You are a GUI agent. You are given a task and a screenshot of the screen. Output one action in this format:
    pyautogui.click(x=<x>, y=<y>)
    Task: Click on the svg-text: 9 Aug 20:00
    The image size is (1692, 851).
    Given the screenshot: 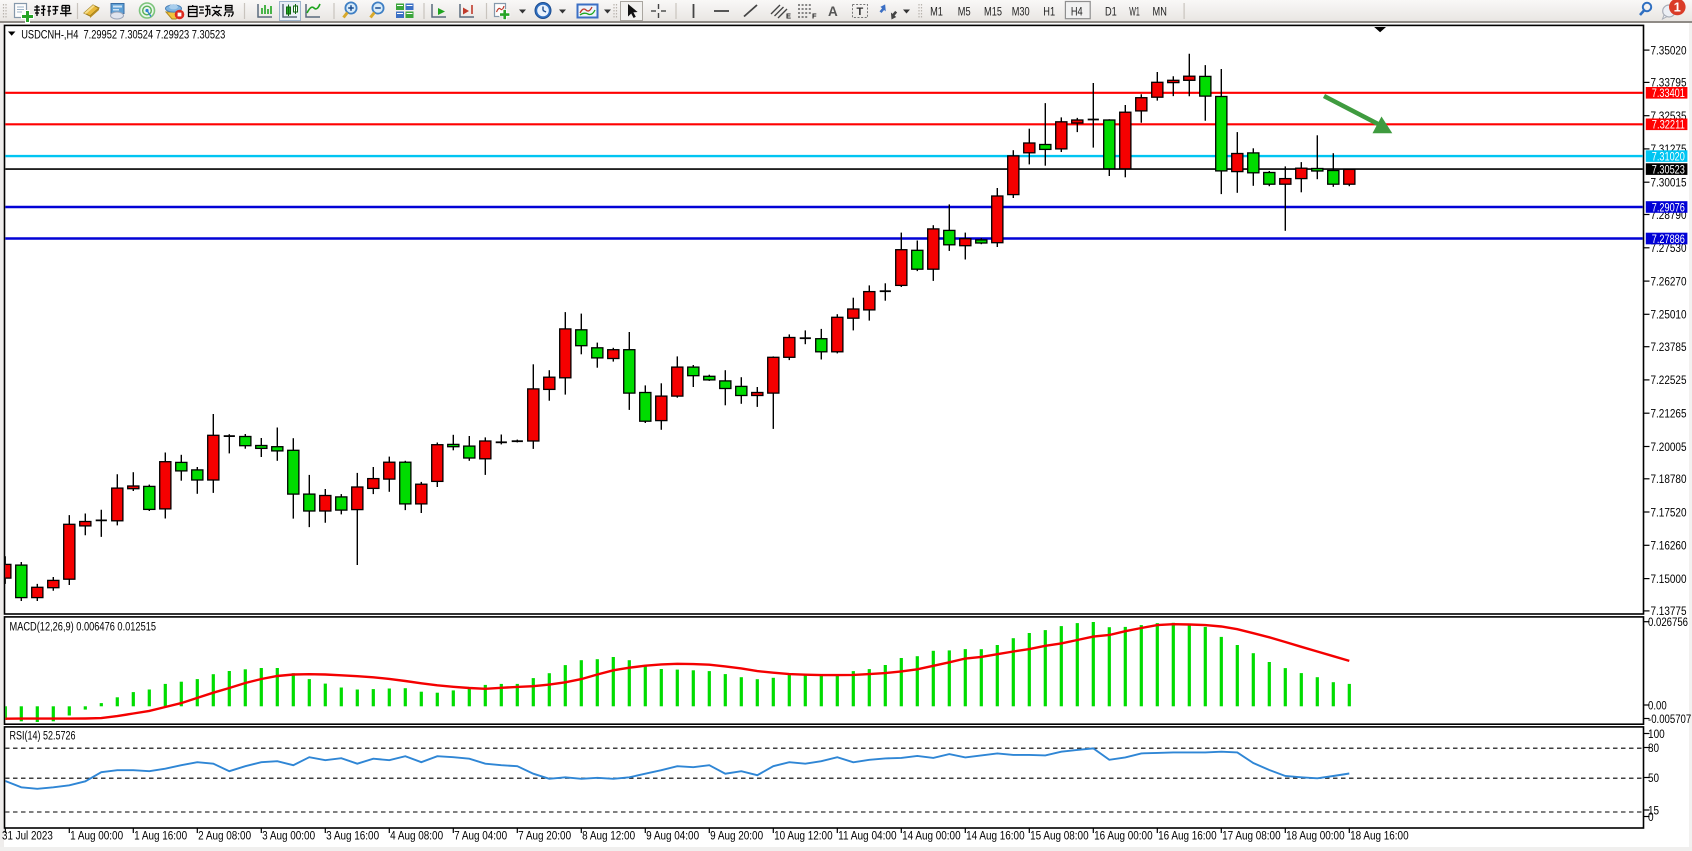 What is the action you would take?
    pyautogui.click(x=736, y=835)
    